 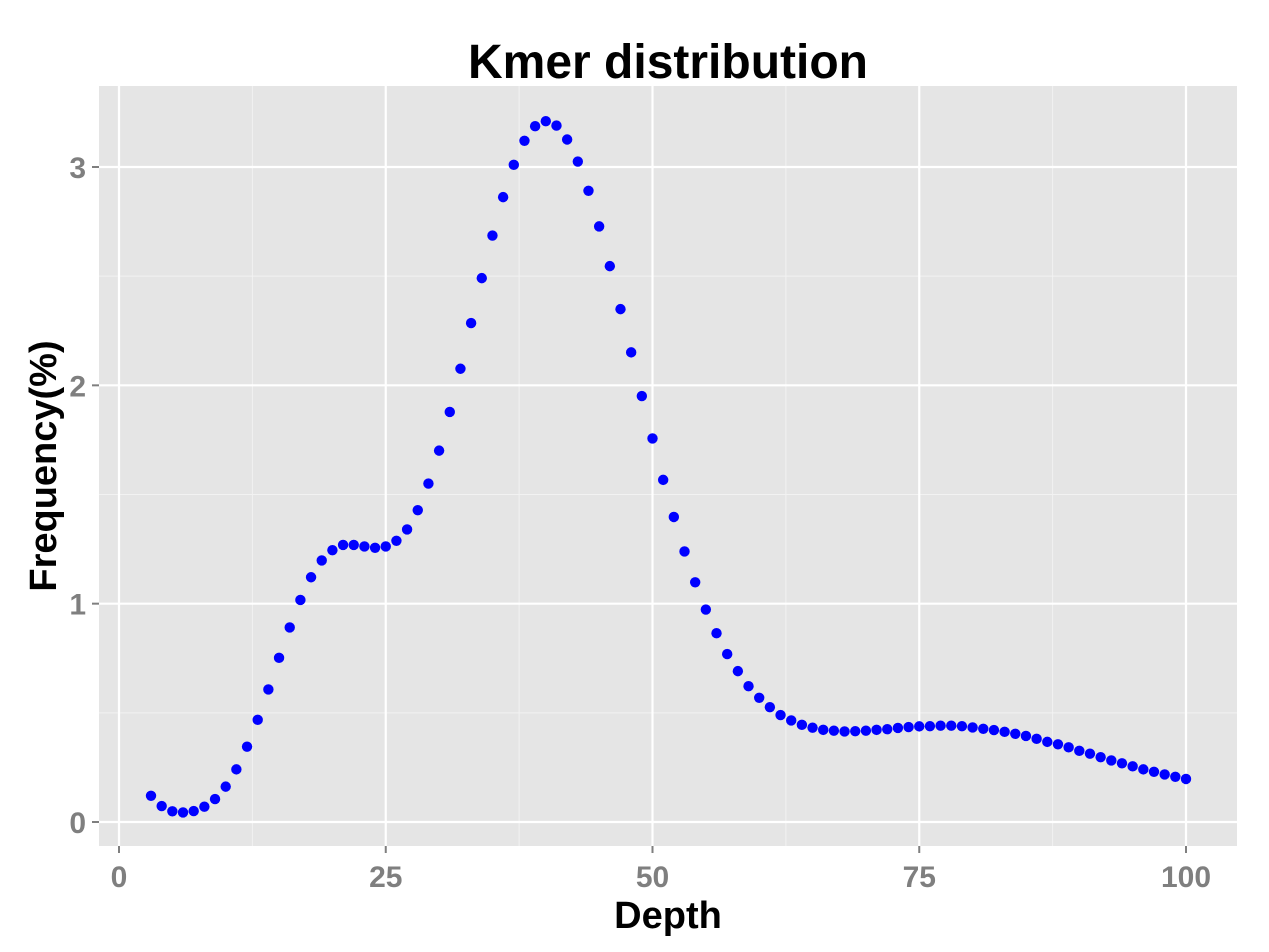 I want to click on x-tick-label: 50, so click(x=652, y=877).